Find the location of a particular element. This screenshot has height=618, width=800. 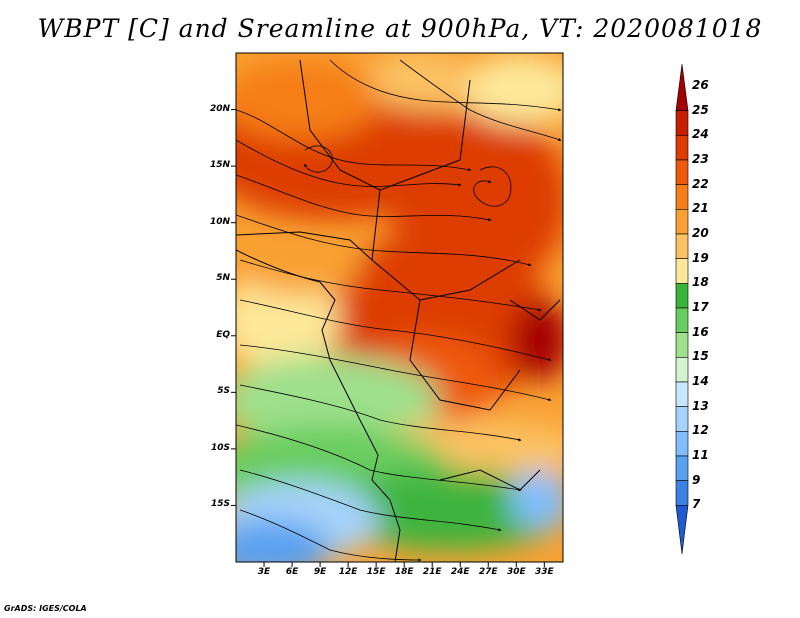

lon-tick-label: 18E is located at coordinates (404, 572).